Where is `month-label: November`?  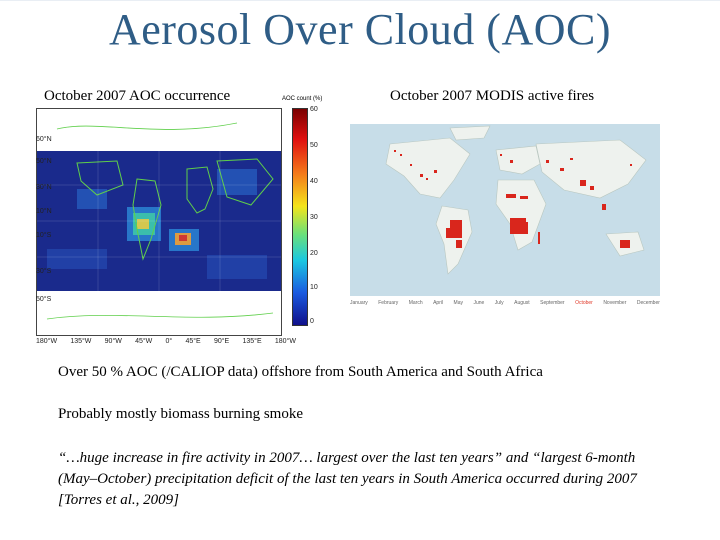 month-label: November is located at coordinates (615, 303).